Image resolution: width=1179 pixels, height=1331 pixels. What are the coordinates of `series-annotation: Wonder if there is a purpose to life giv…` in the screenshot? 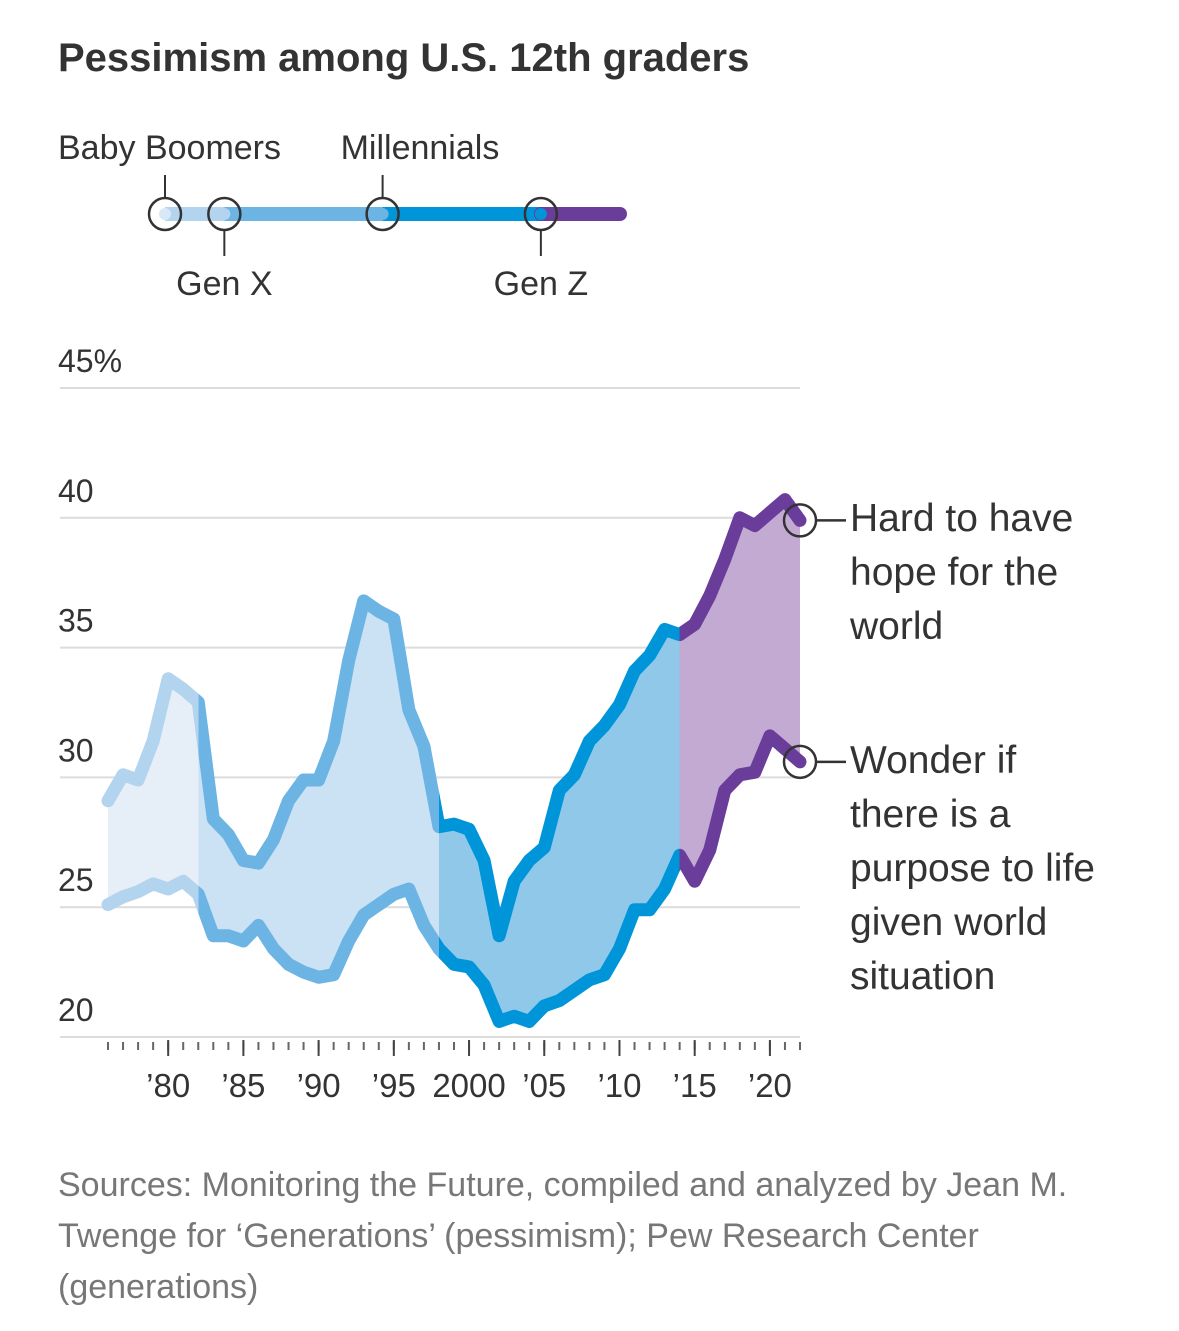 It's located at (972, 868).